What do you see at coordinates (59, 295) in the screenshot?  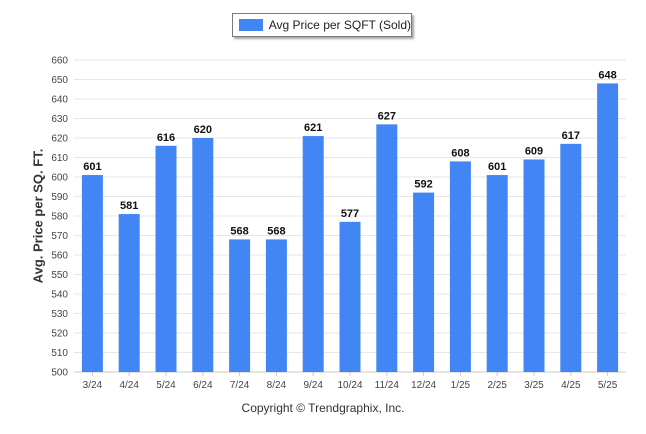 I see `y-tick-label: 540` at bounding box center [59, 295].